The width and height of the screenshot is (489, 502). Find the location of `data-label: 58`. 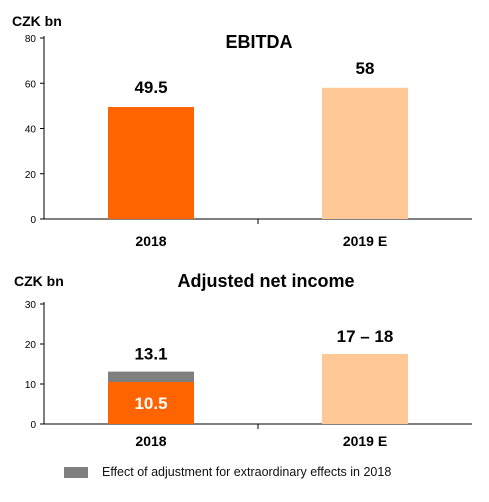

data-label: 58 is located at coordinates (365, 68).